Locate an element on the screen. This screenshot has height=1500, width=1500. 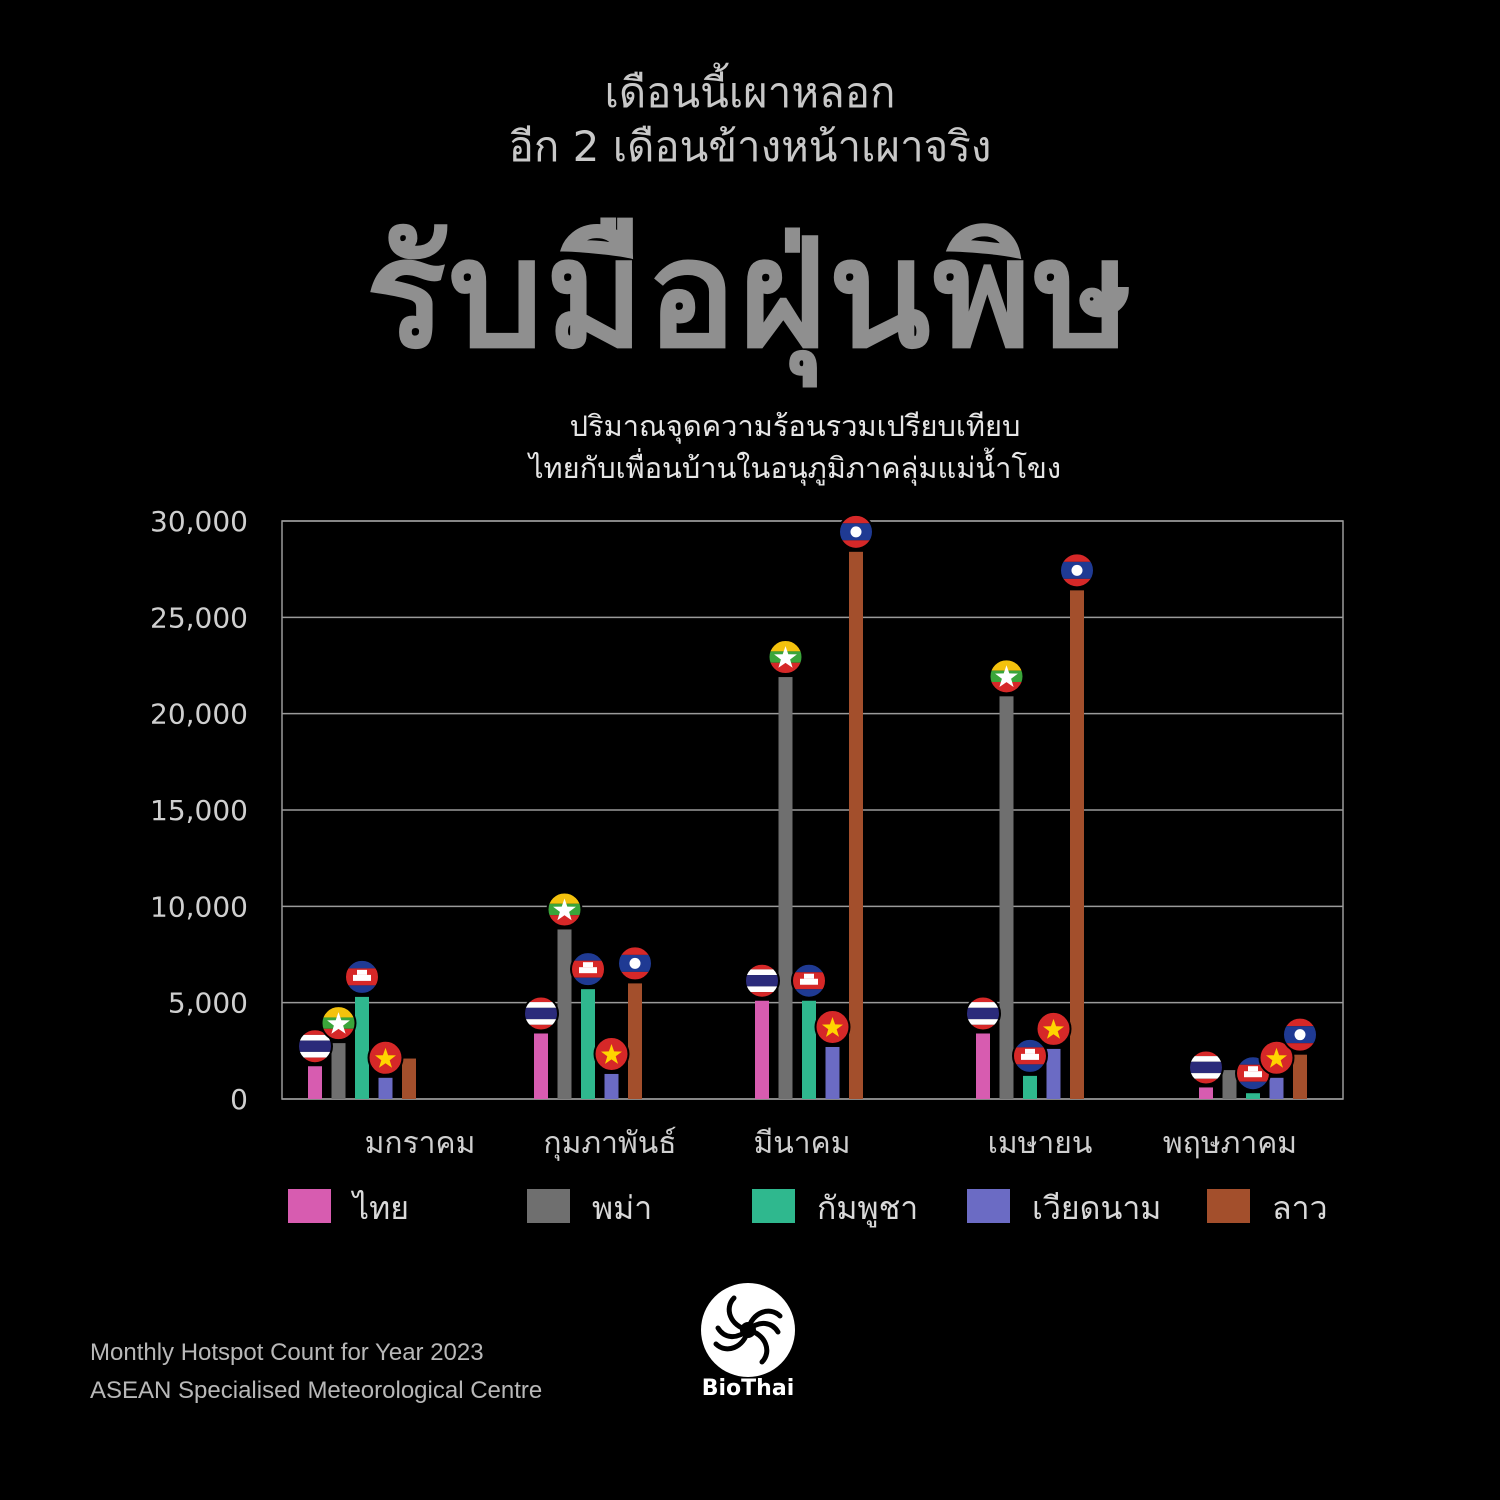
legend-entry: กัมพูชา is located at coordinates (835, 1208).